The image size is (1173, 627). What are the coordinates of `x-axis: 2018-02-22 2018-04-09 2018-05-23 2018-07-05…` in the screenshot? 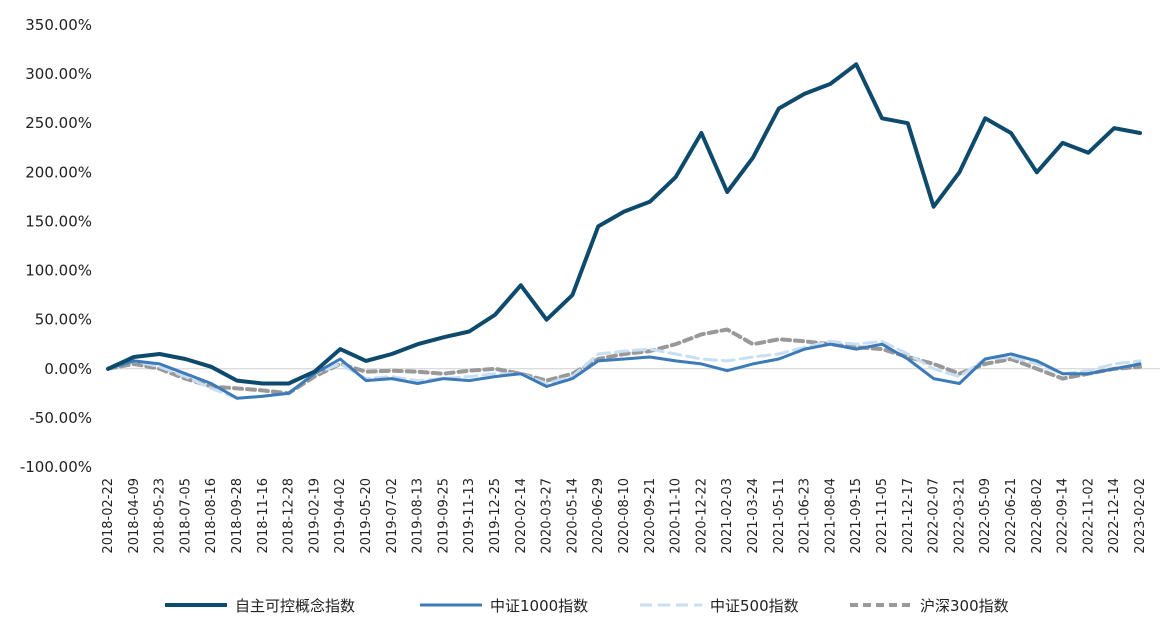 It's located at (624, 516).